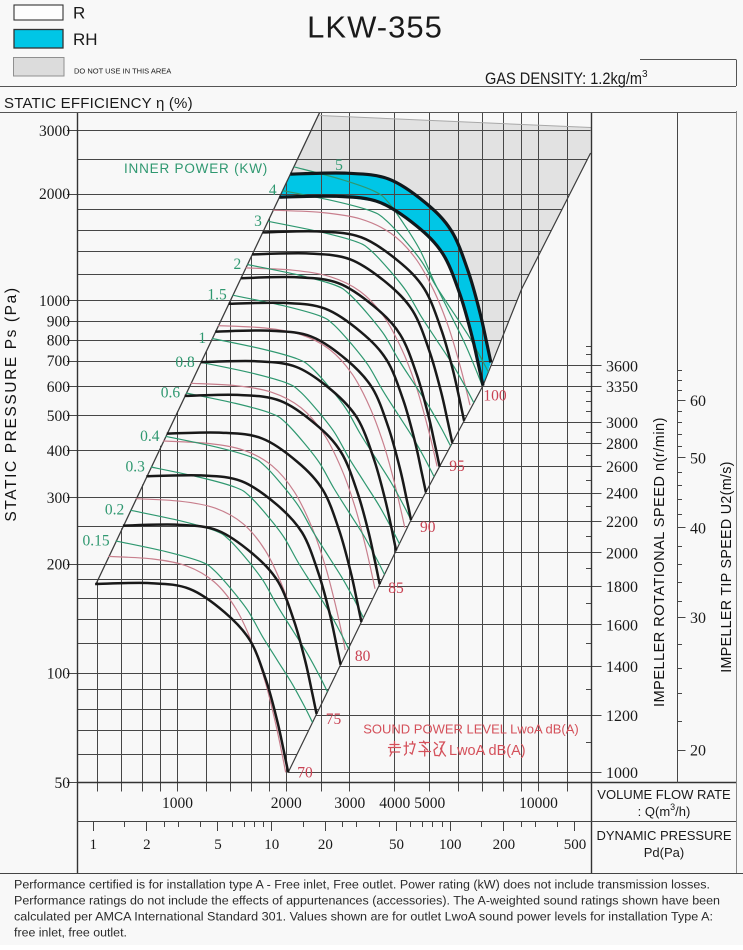 The height and width of the screenshot is (950, 743). Describe the element at coordinates (95, 540) in the screenshot. I see `svg-text: 0.15` at that location.